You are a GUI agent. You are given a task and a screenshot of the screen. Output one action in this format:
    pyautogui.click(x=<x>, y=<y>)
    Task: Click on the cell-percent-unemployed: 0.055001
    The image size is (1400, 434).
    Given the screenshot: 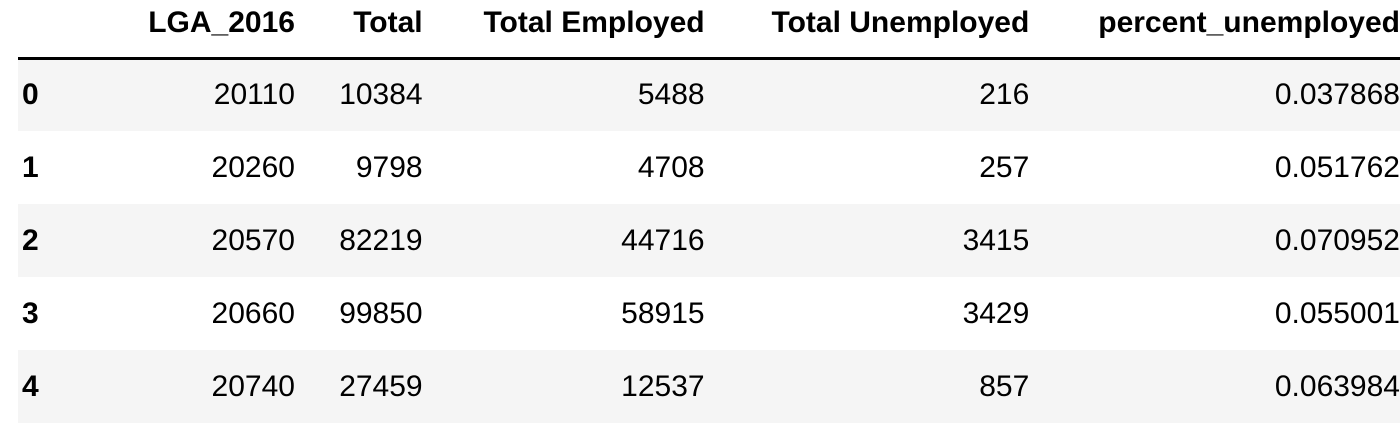 What is the action you would take?
    pyautogui.click(x=1337, y=313)
    